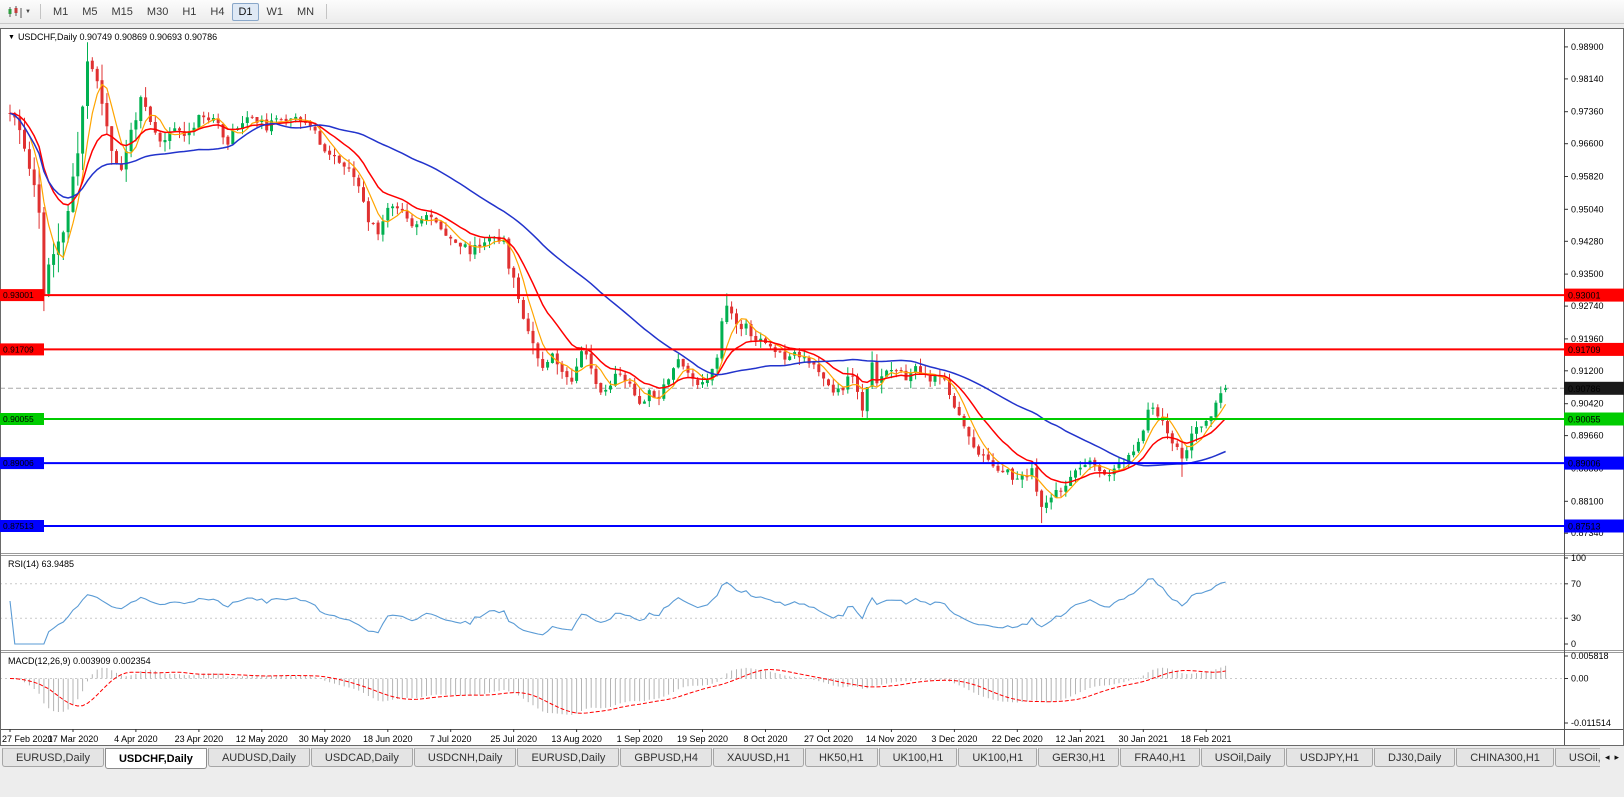 The image size is (1624, 797). I want to click on chart-icon, so click(15, 11).